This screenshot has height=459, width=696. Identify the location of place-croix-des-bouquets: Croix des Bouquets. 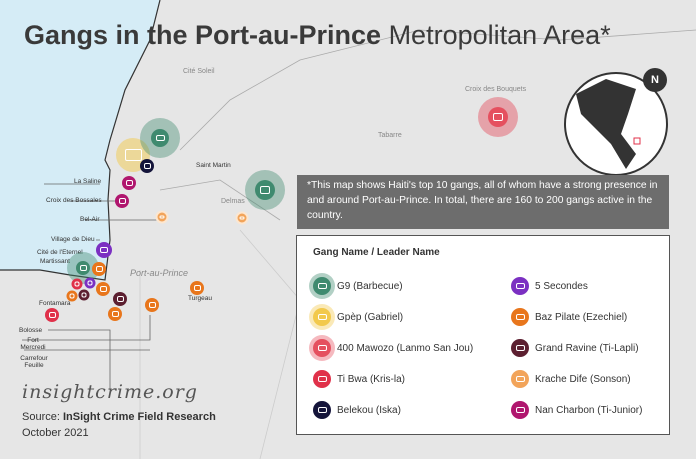
(496, 89).